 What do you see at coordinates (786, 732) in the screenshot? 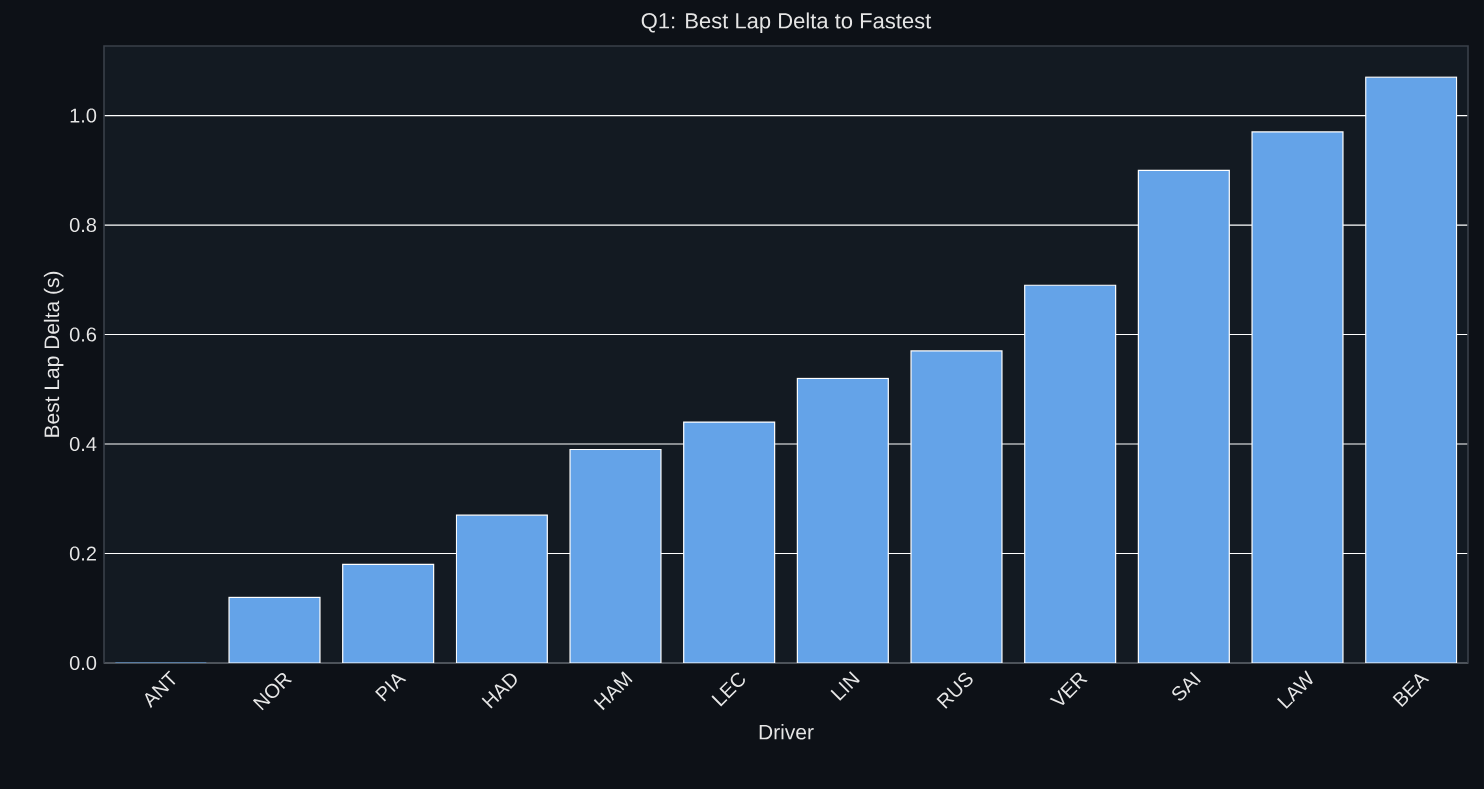
I see `x-axis-title: Driver` at bounding box center [786, 732].